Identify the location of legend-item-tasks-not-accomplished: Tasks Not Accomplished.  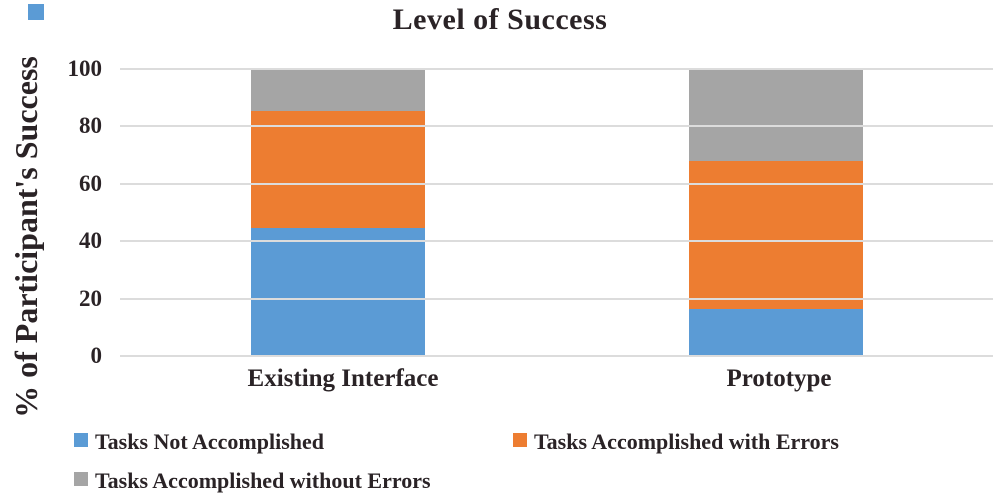
(199, 441).